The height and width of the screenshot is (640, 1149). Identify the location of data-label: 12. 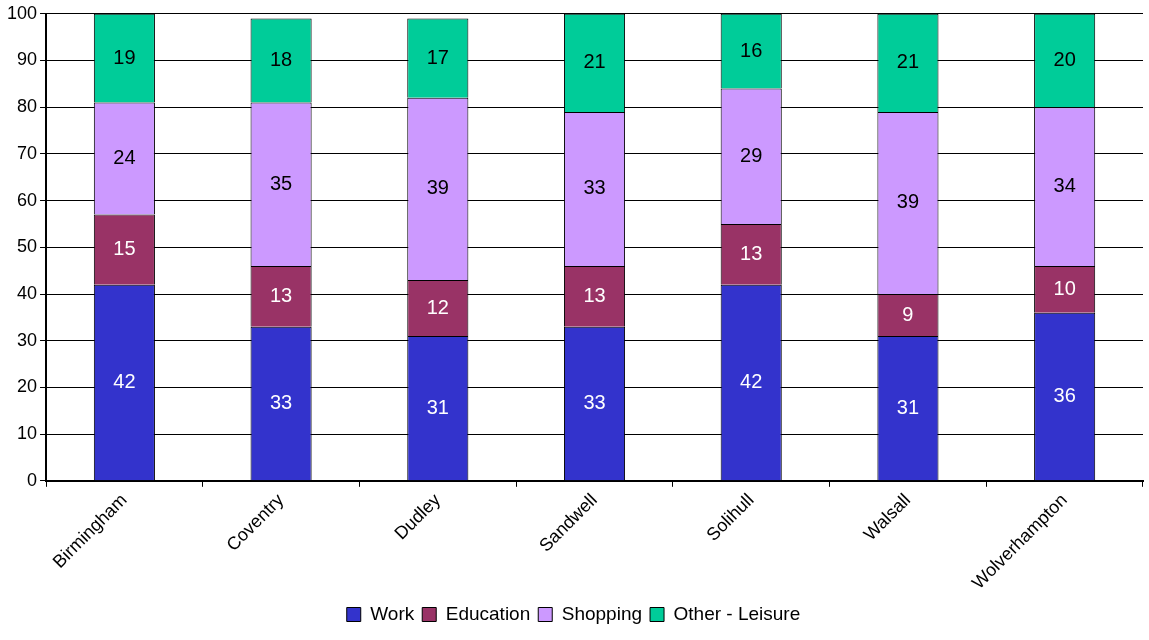
(437, 306).